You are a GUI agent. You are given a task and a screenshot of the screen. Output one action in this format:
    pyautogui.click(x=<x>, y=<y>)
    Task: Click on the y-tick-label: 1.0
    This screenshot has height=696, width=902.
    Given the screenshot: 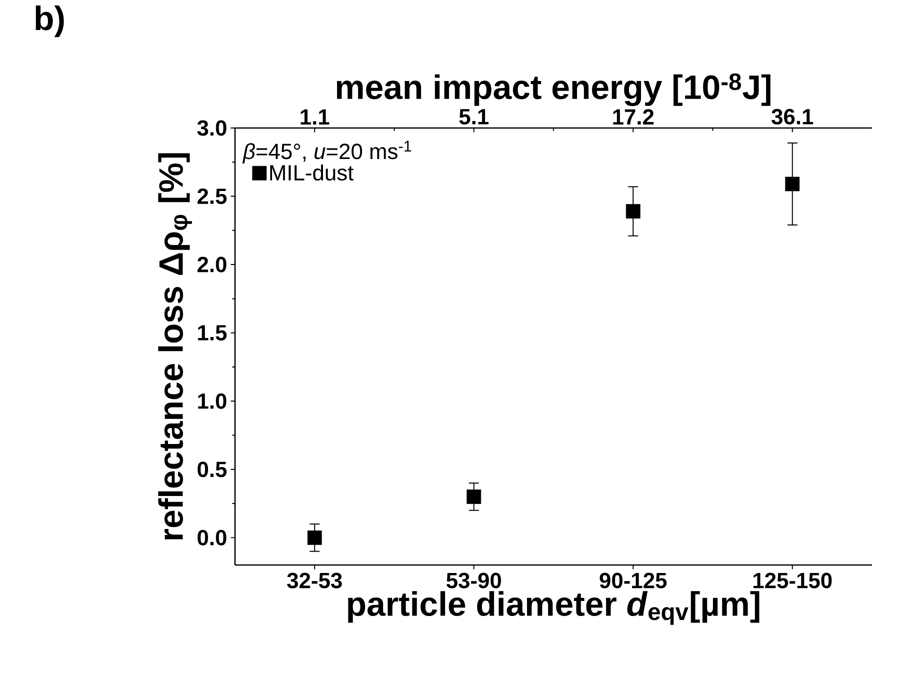 What is the action you would take?
    pyautogui.click(x=212, y=401)
    